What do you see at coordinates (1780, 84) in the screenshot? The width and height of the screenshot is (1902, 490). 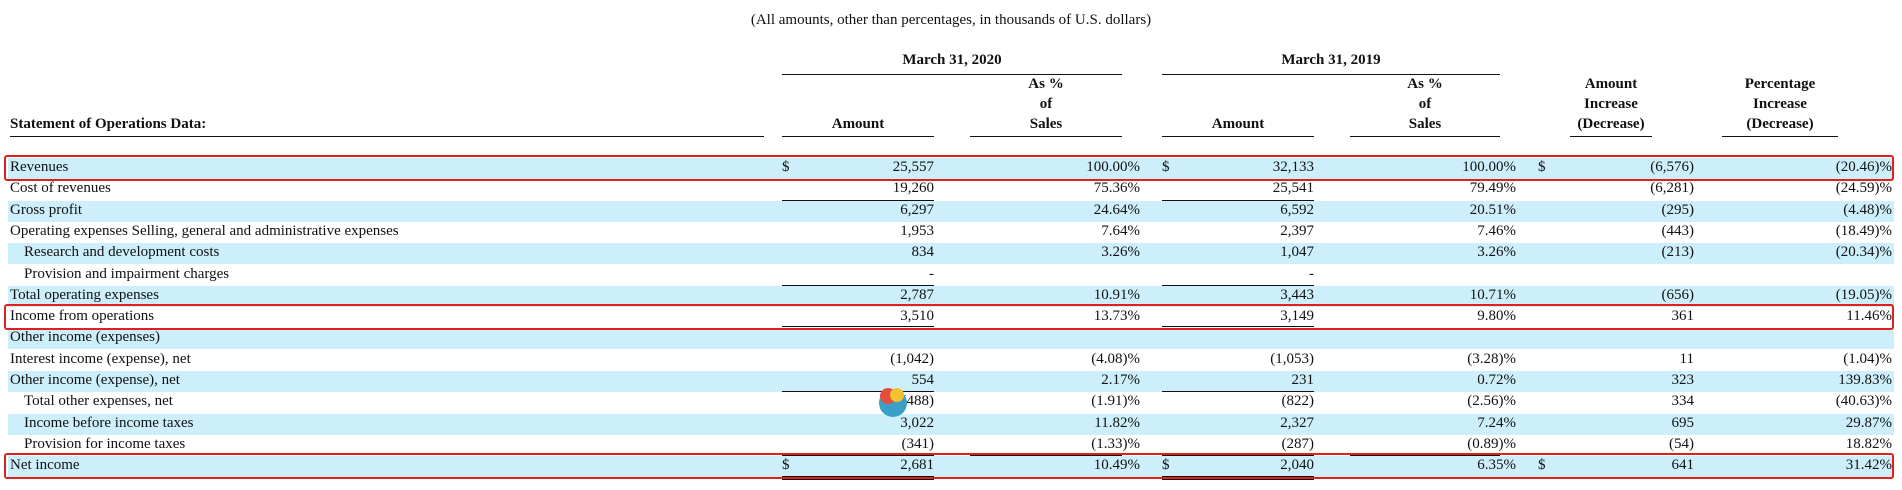 I see `column-header: Percentage` at bounding box center [1780, 84].